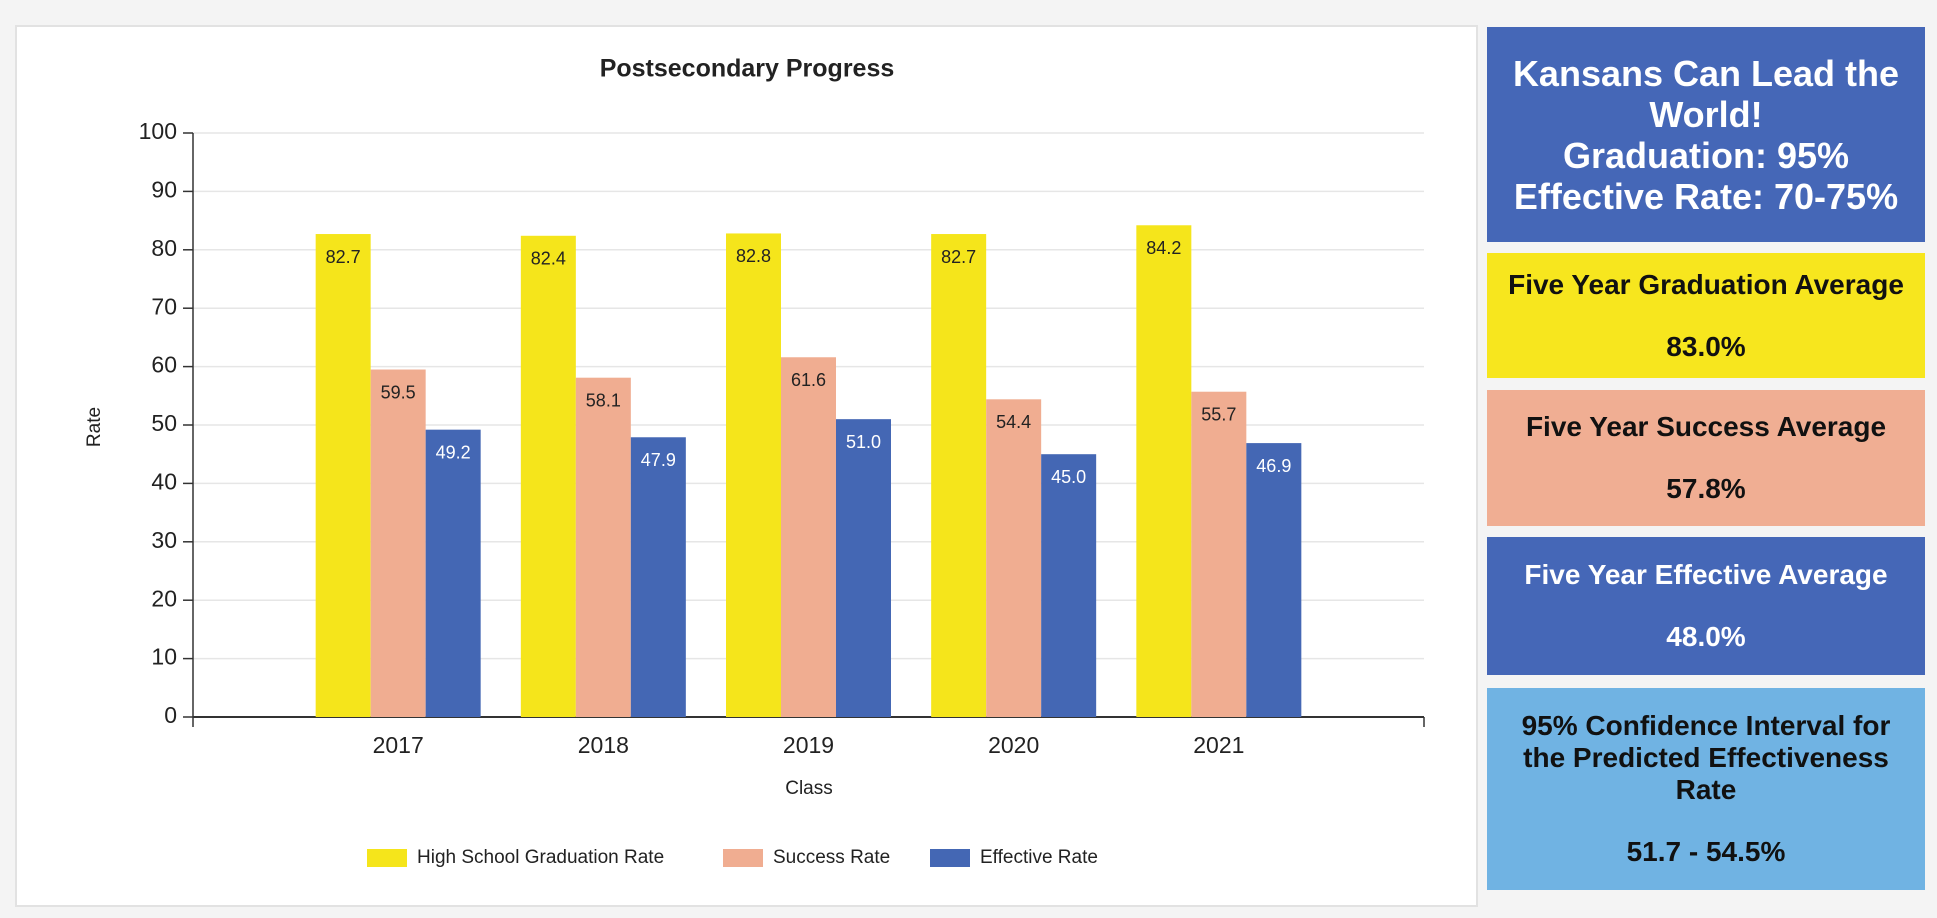  I want to click on y-tick-label: 0, so click(170, 715).